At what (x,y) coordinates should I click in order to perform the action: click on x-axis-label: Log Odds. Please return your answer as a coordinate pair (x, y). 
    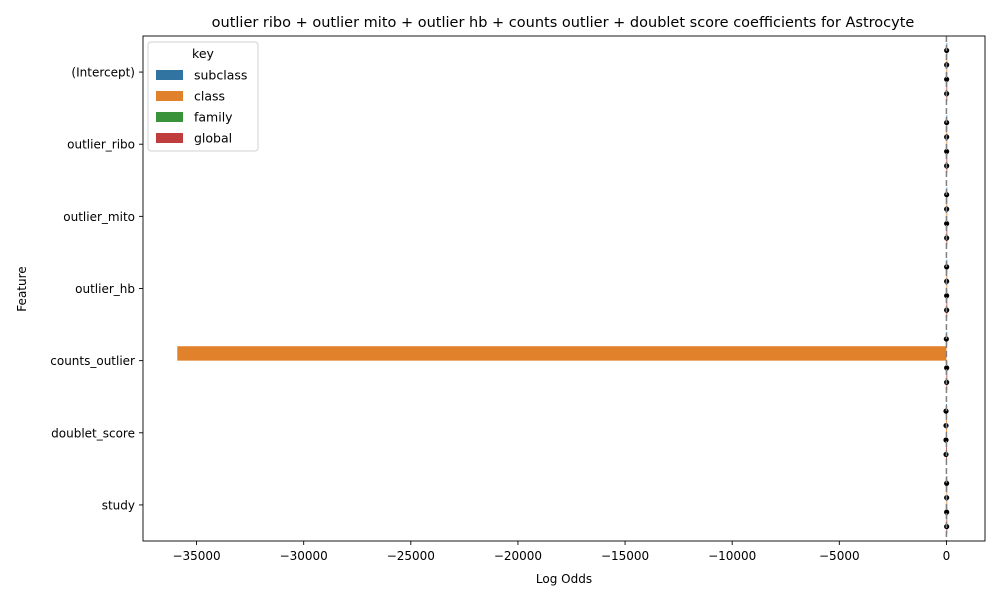
    Looking at the image, I should click on (564, 579).